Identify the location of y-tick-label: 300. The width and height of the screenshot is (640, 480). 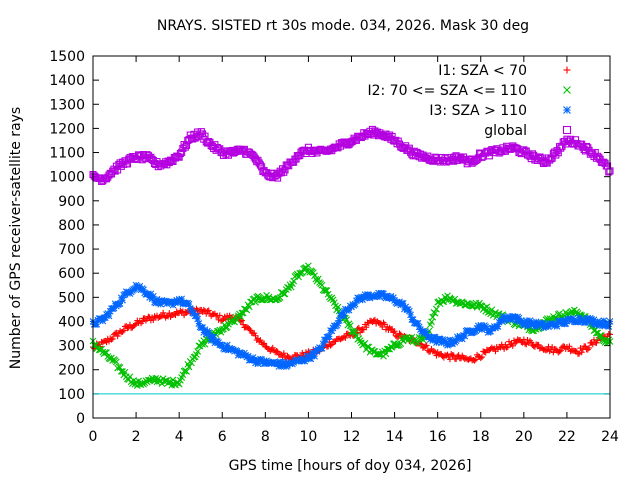
(71, 347).